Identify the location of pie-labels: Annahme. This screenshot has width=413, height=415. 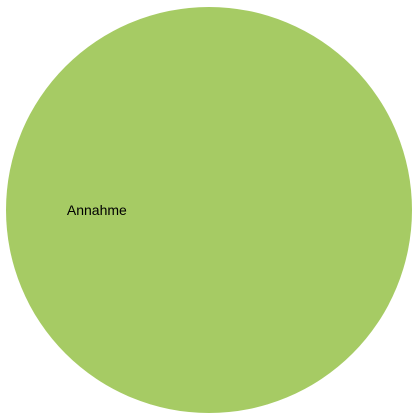
(97, 210).